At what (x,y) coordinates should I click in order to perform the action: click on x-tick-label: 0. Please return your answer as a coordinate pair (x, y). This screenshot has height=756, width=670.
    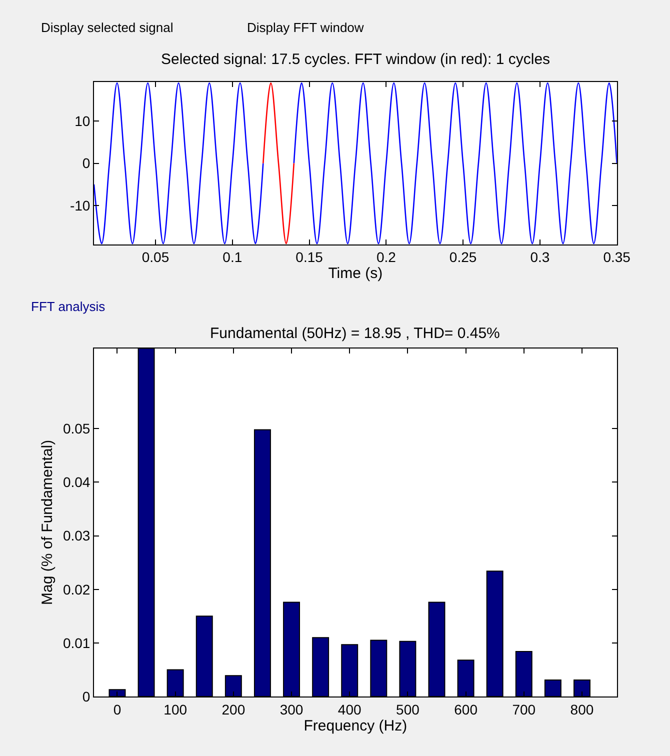
    Looking at the image, I should click on (117, 709).